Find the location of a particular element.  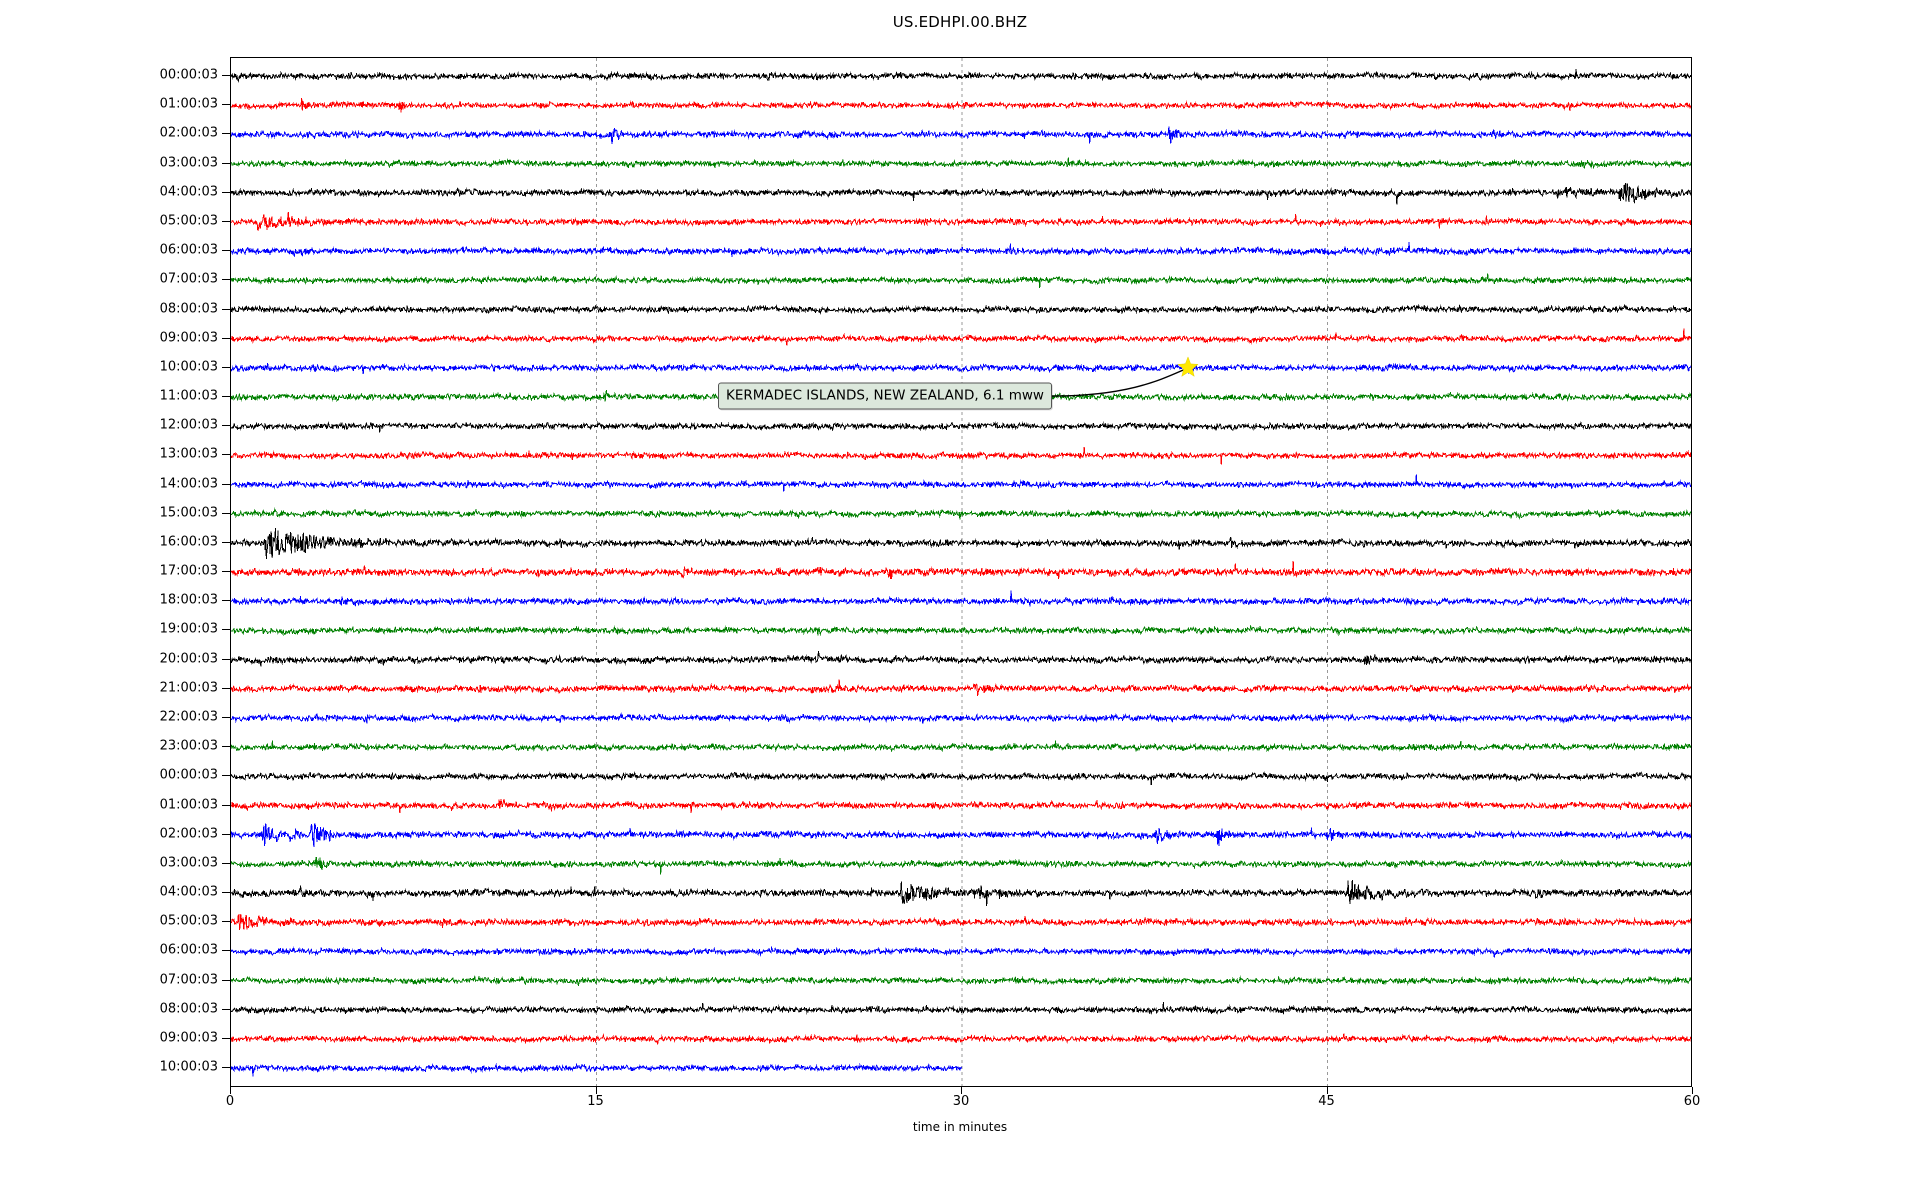

y-axis-tick-label: 13:00:03 is located at coordinates (188, 454).